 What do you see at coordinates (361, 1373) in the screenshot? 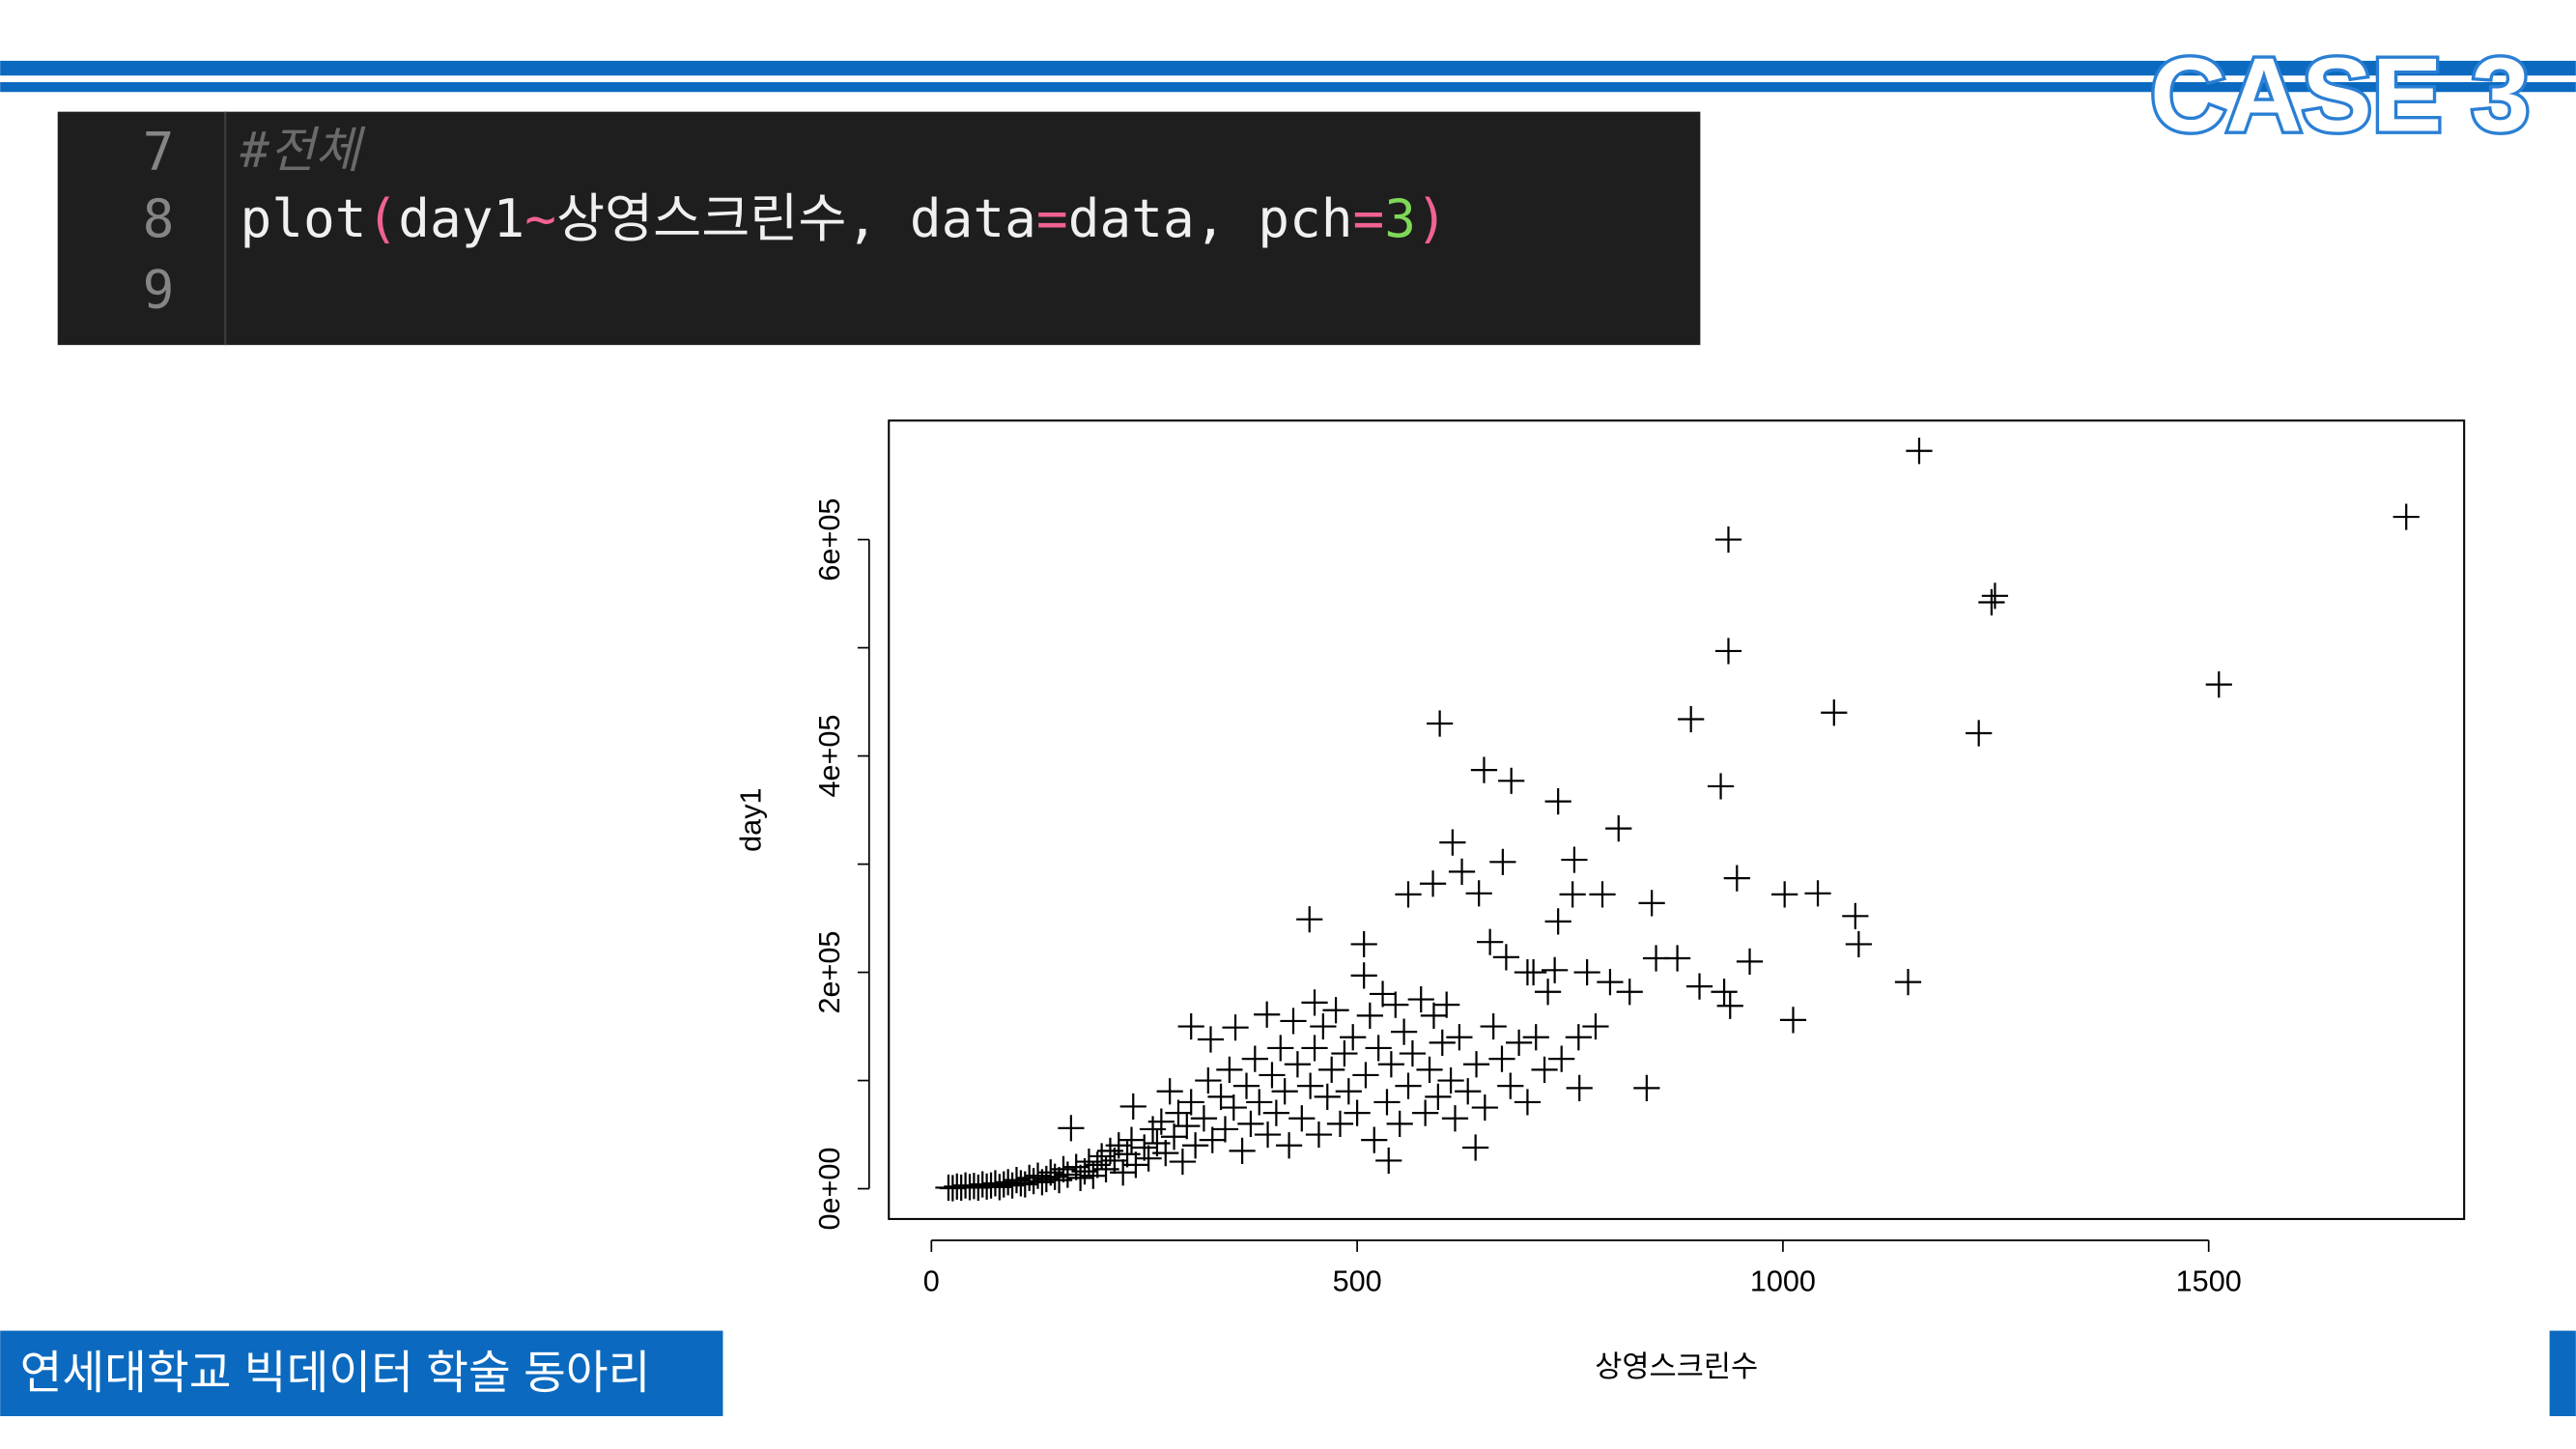
I see `footer-bar` at bounding box center [361, 1373].